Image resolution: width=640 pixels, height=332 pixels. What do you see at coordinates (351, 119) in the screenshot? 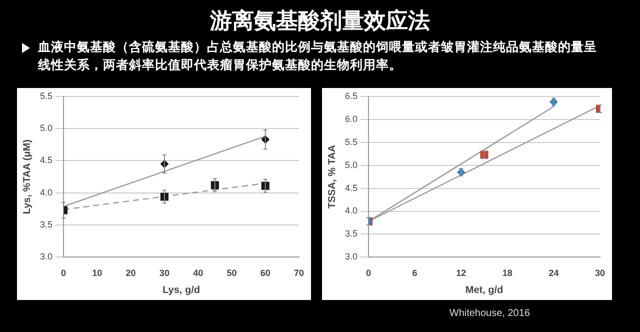
I see `y-tick-label: 6.0` at bounding box center [351, 119].